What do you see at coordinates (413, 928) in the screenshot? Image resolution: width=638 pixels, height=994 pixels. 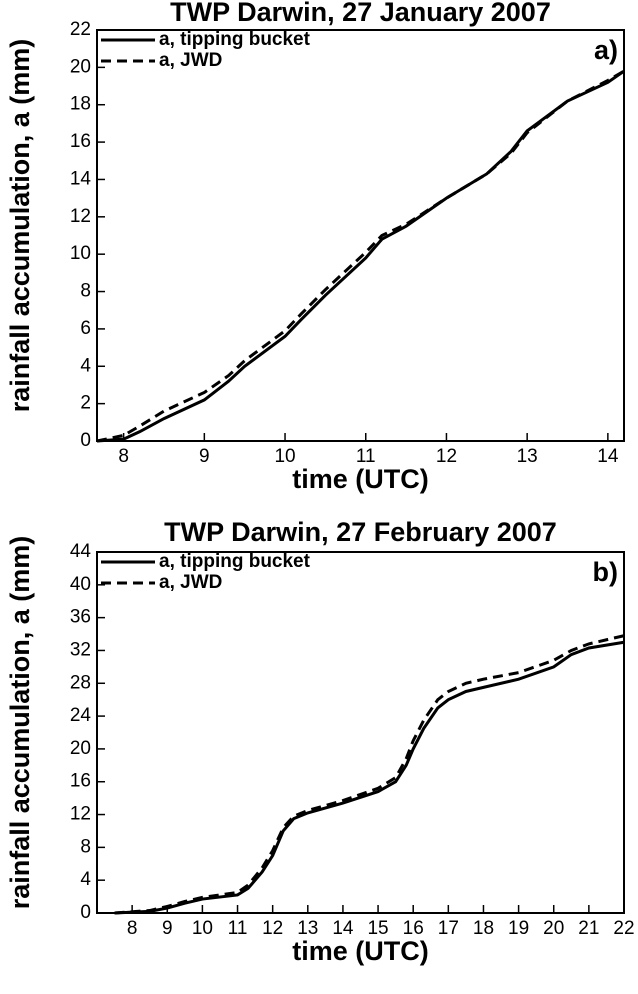 I see `x-tick-label: 16` at bounding box center [413, 928].